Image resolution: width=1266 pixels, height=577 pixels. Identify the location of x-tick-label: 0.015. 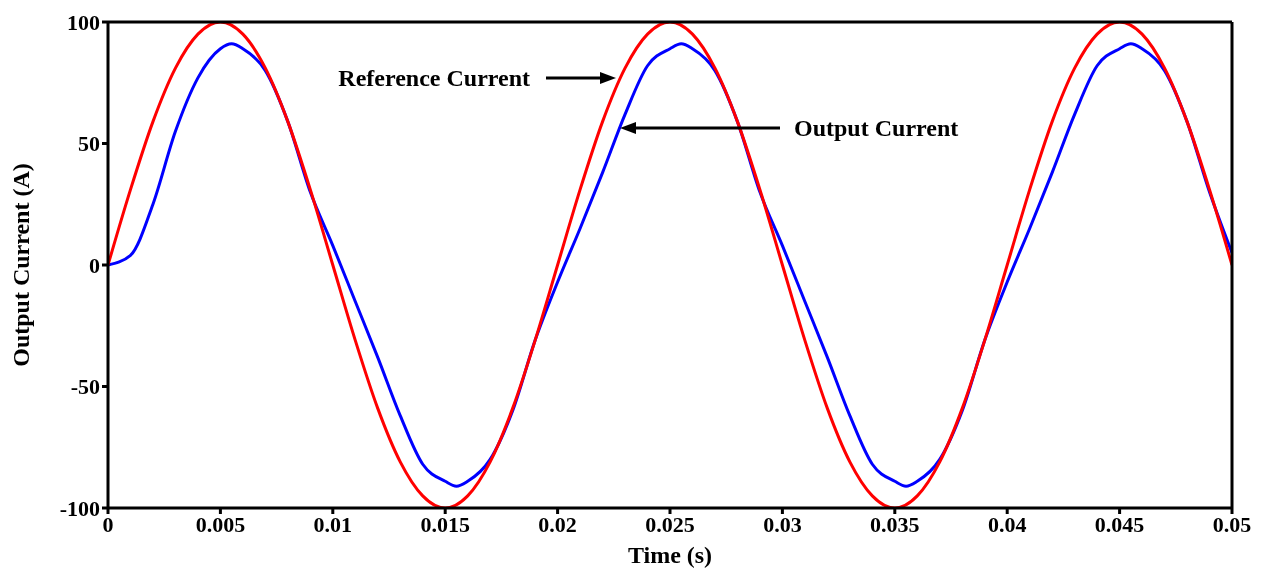
(445, 524).